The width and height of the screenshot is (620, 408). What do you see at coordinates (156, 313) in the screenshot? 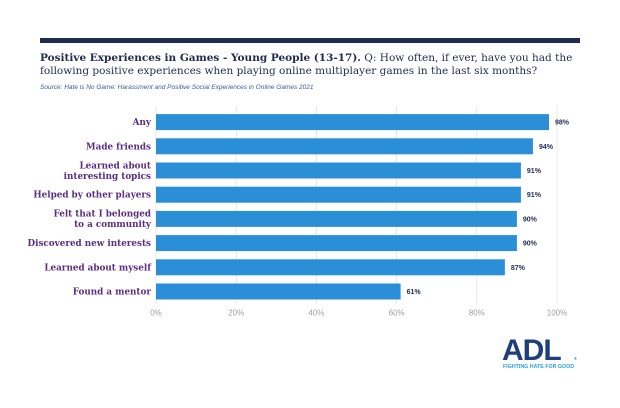
I see `x-tick-label-0: 0%` at bounding box center [156, 313].